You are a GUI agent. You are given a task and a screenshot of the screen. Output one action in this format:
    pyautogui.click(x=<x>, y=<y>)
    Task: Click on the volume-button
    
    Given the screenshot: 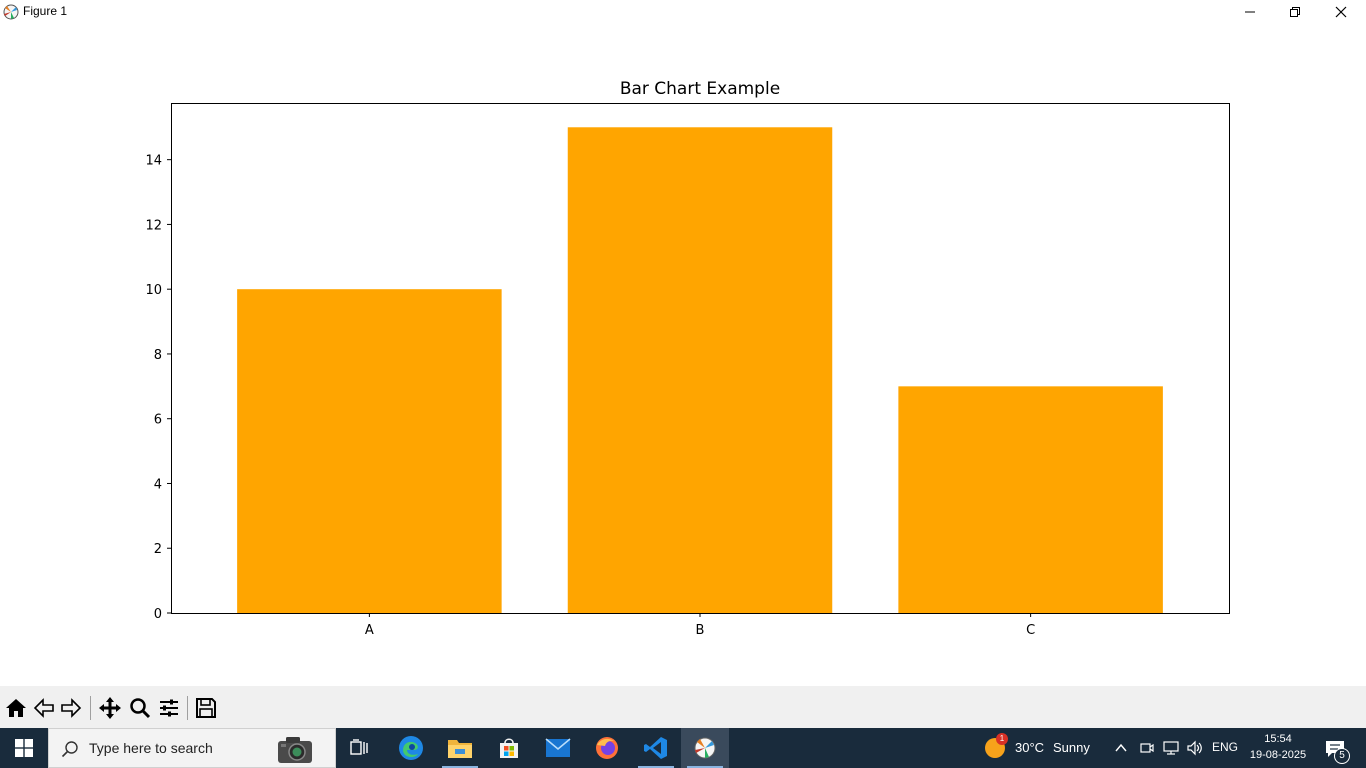 What is the action you would take?
    pyautogui.click(x=1195, y=750)
    